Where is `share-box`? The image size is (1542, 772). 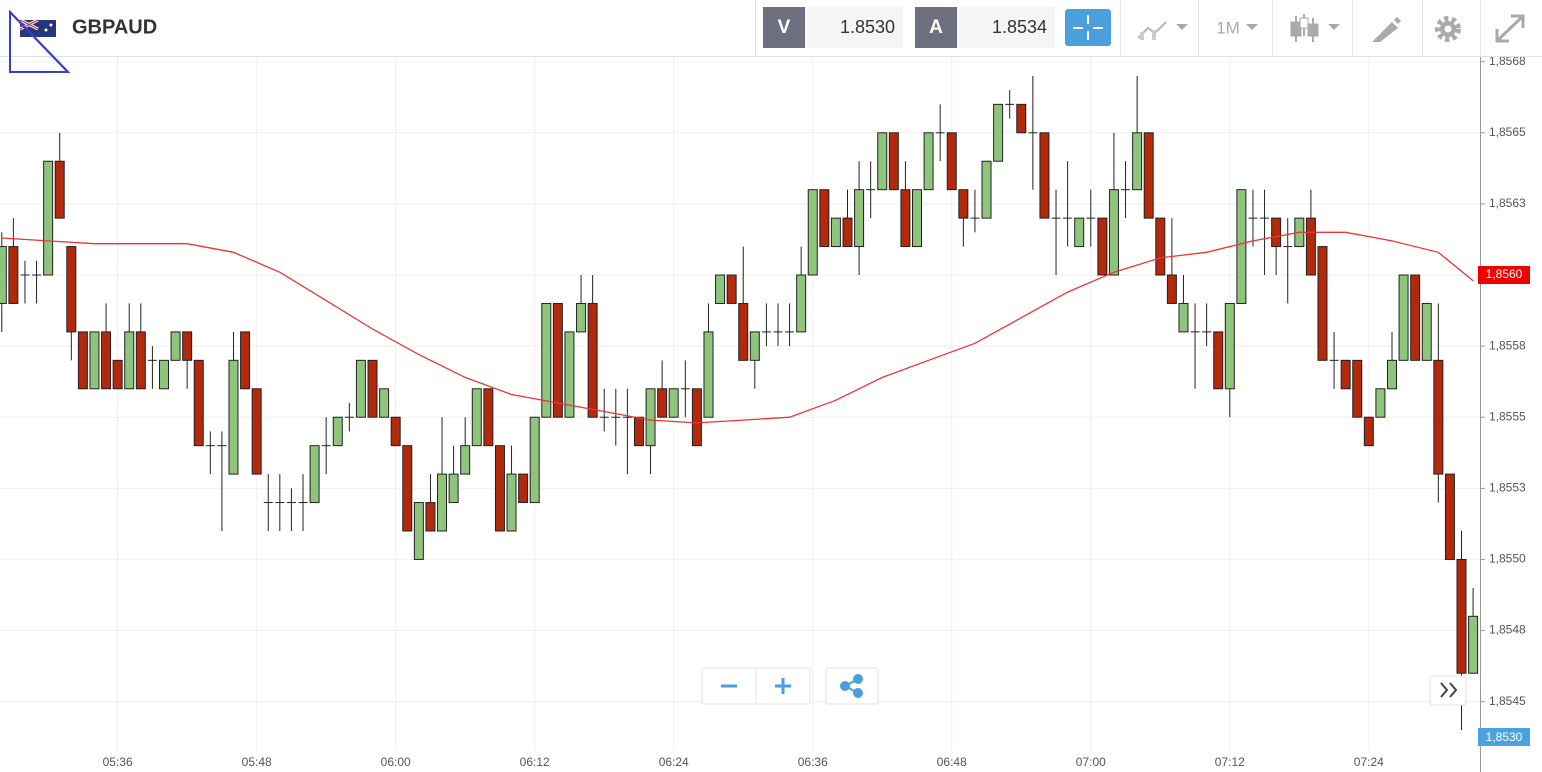 share-box is located at coordinates (852, 686).